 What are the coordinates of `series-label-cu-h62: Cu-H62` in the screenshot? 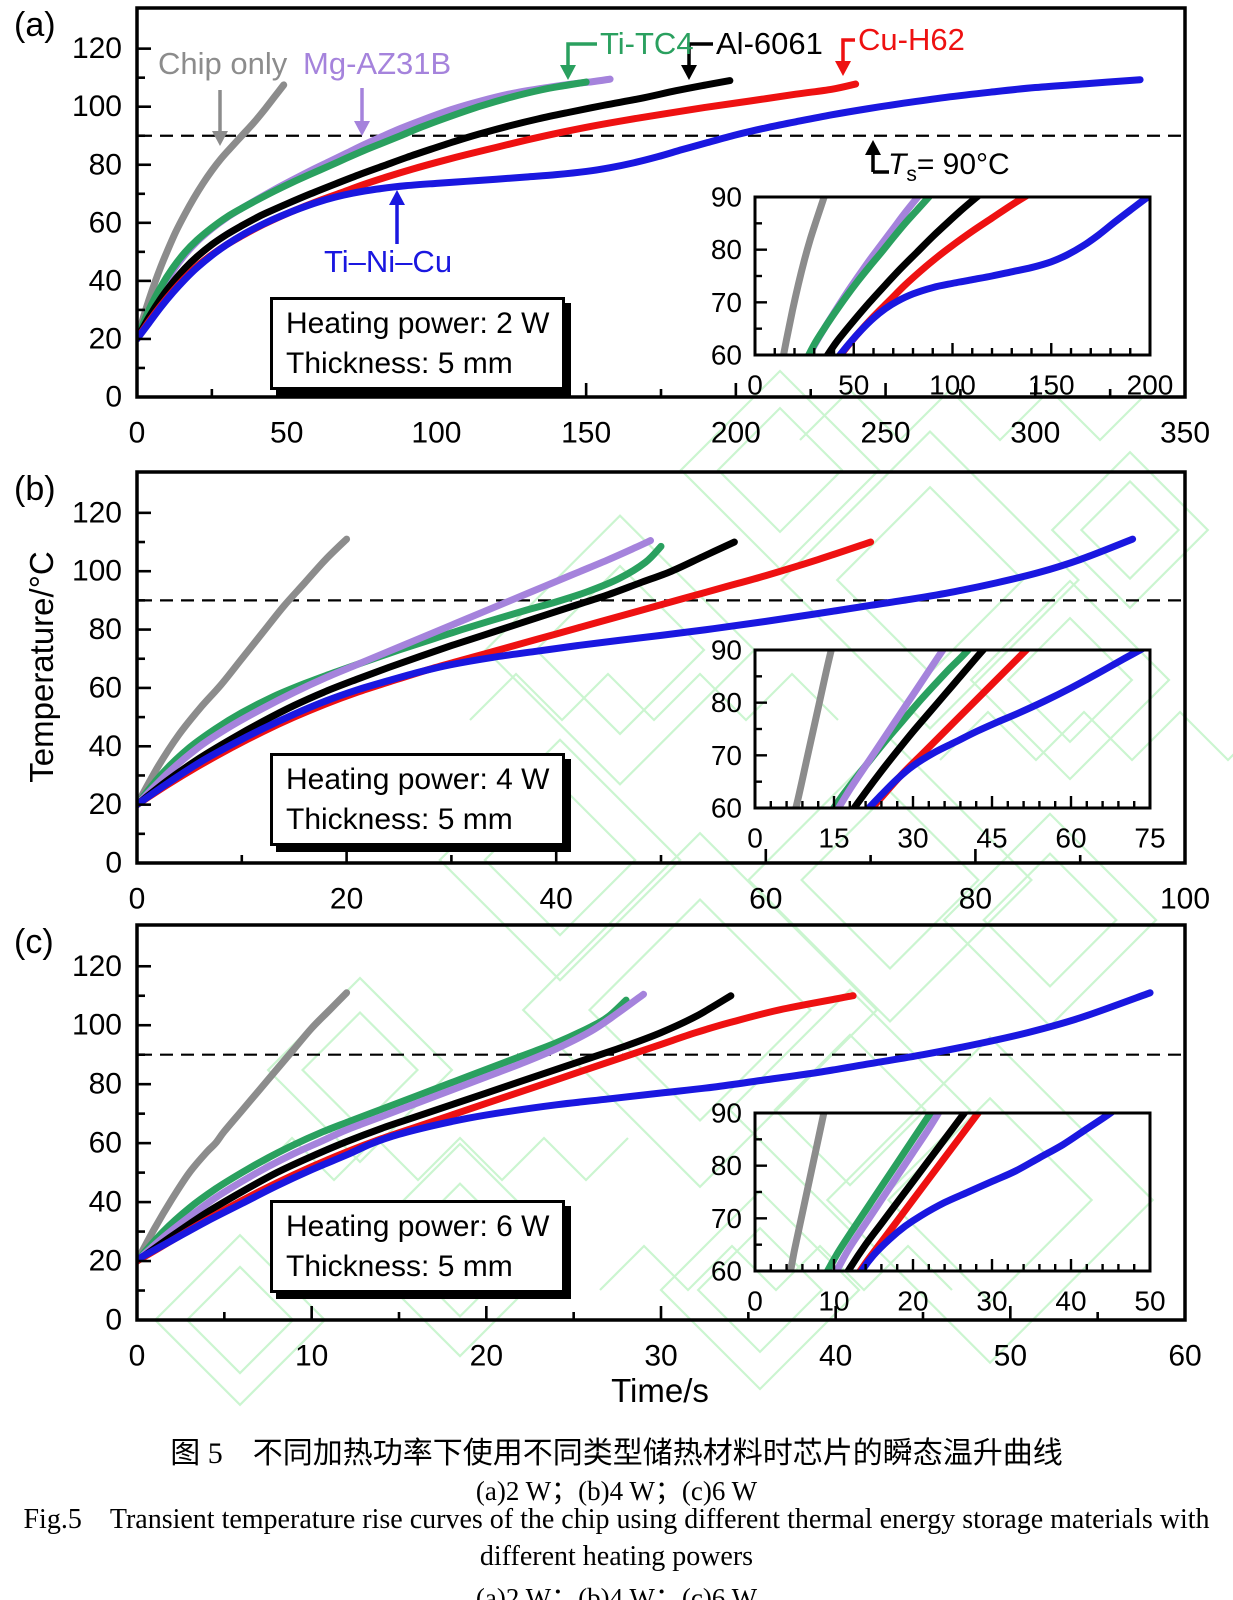 It's located at (911, 39).